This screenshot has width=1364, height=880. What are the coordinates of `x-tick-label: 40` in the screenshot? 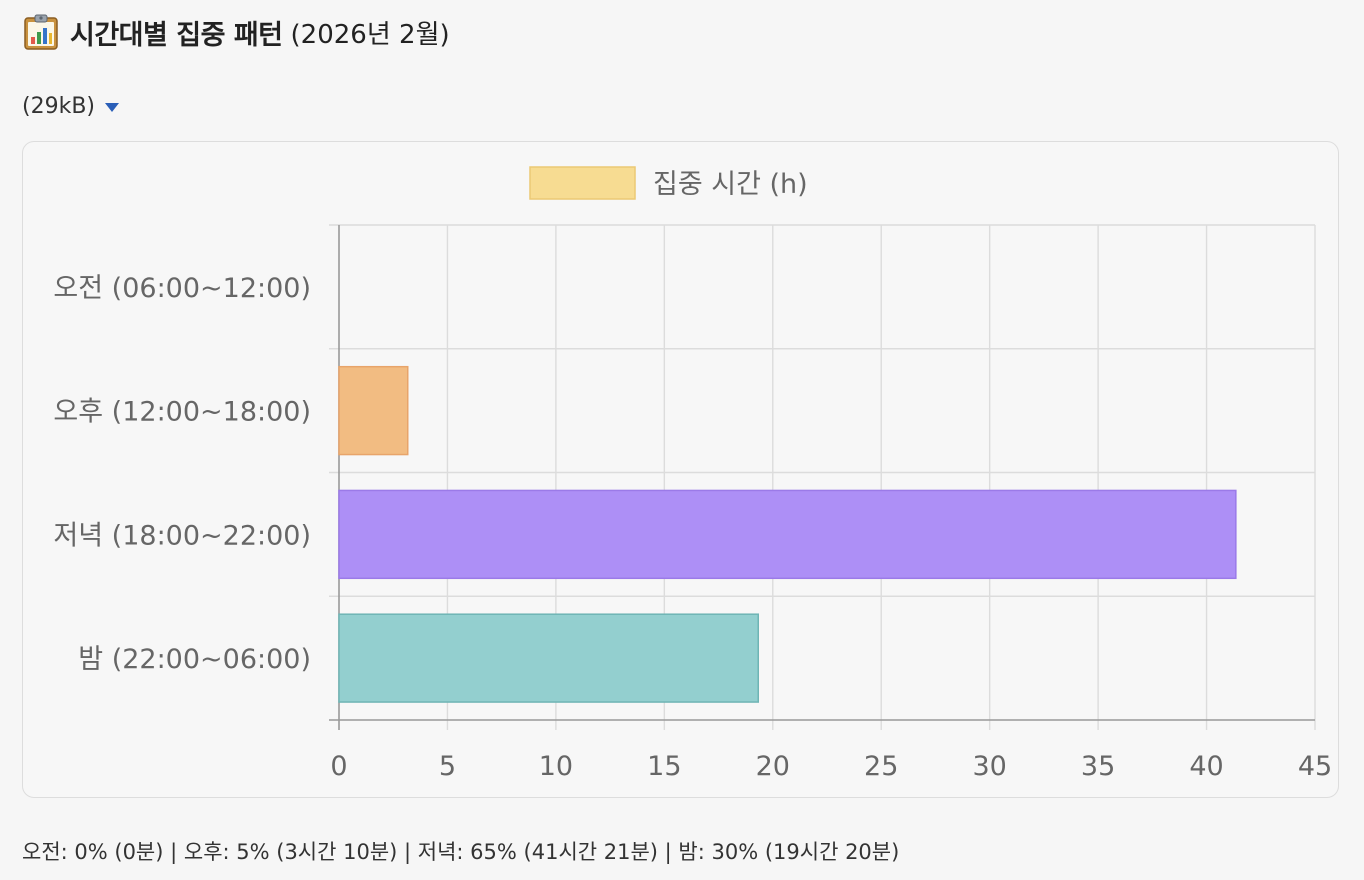 It's located at (1206, 766).